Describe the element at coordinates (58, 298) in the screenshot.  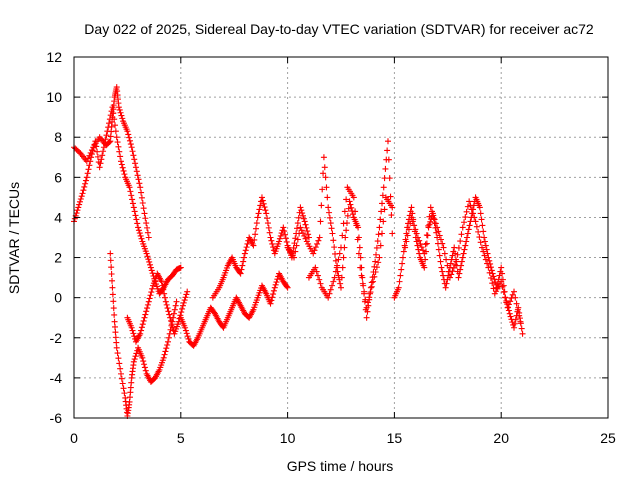
I see `y-tick-label: 0` at that location.